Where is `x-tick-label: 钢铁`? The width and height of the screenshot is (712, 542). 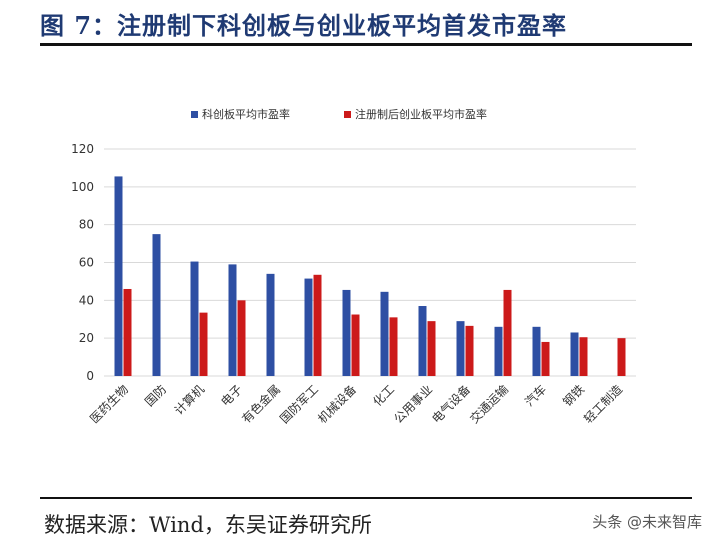 x-tick-label: 钢铁 is located at coordinates (573, 395).